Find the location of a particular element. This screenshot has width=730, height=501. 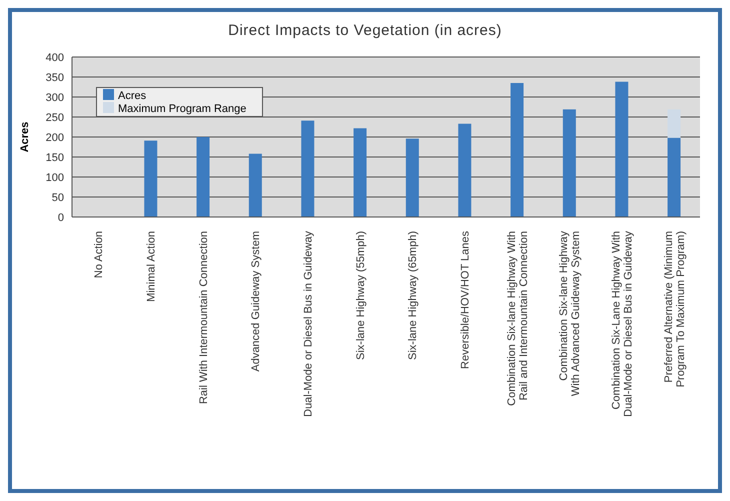

y-tick-label: 100 is located at coordinates (55, 178).